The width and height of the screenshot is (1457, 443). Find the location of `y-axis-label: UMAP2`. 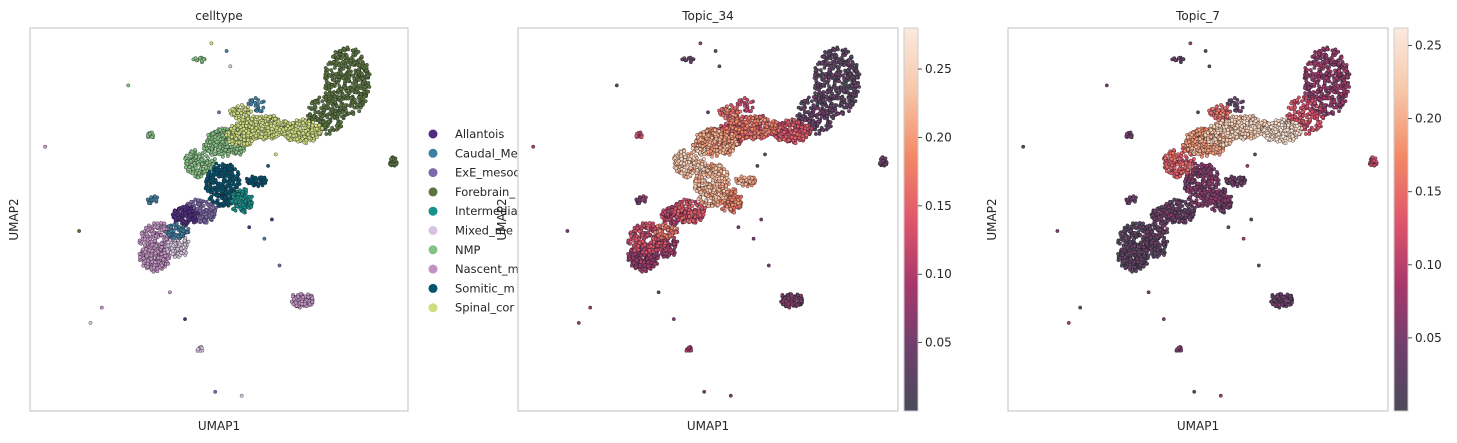

y-axis-label: UMAP2 is located at coordinates (14, 219).